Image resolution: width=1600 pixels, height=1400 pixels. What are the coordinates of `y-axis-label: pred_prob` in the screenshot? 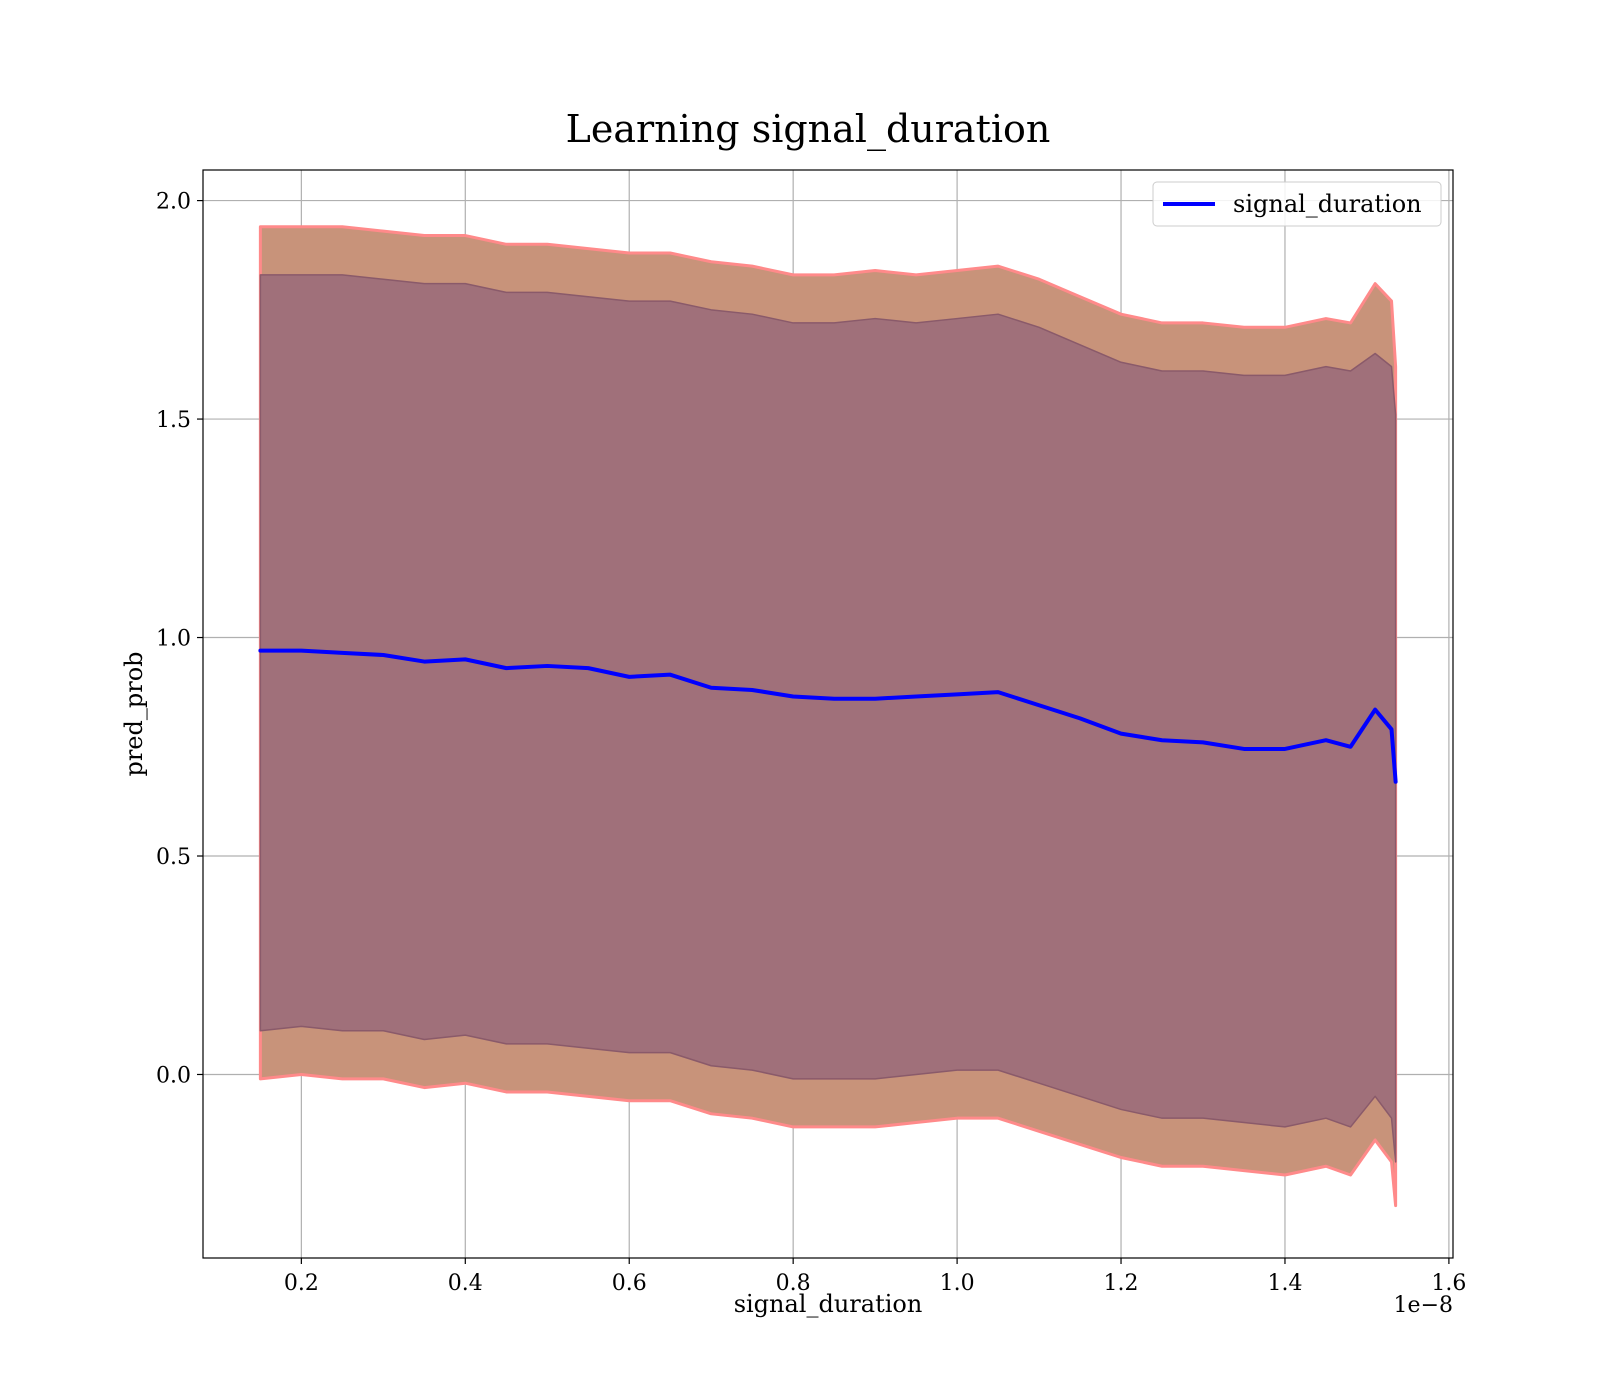 It's located at (134, 713).